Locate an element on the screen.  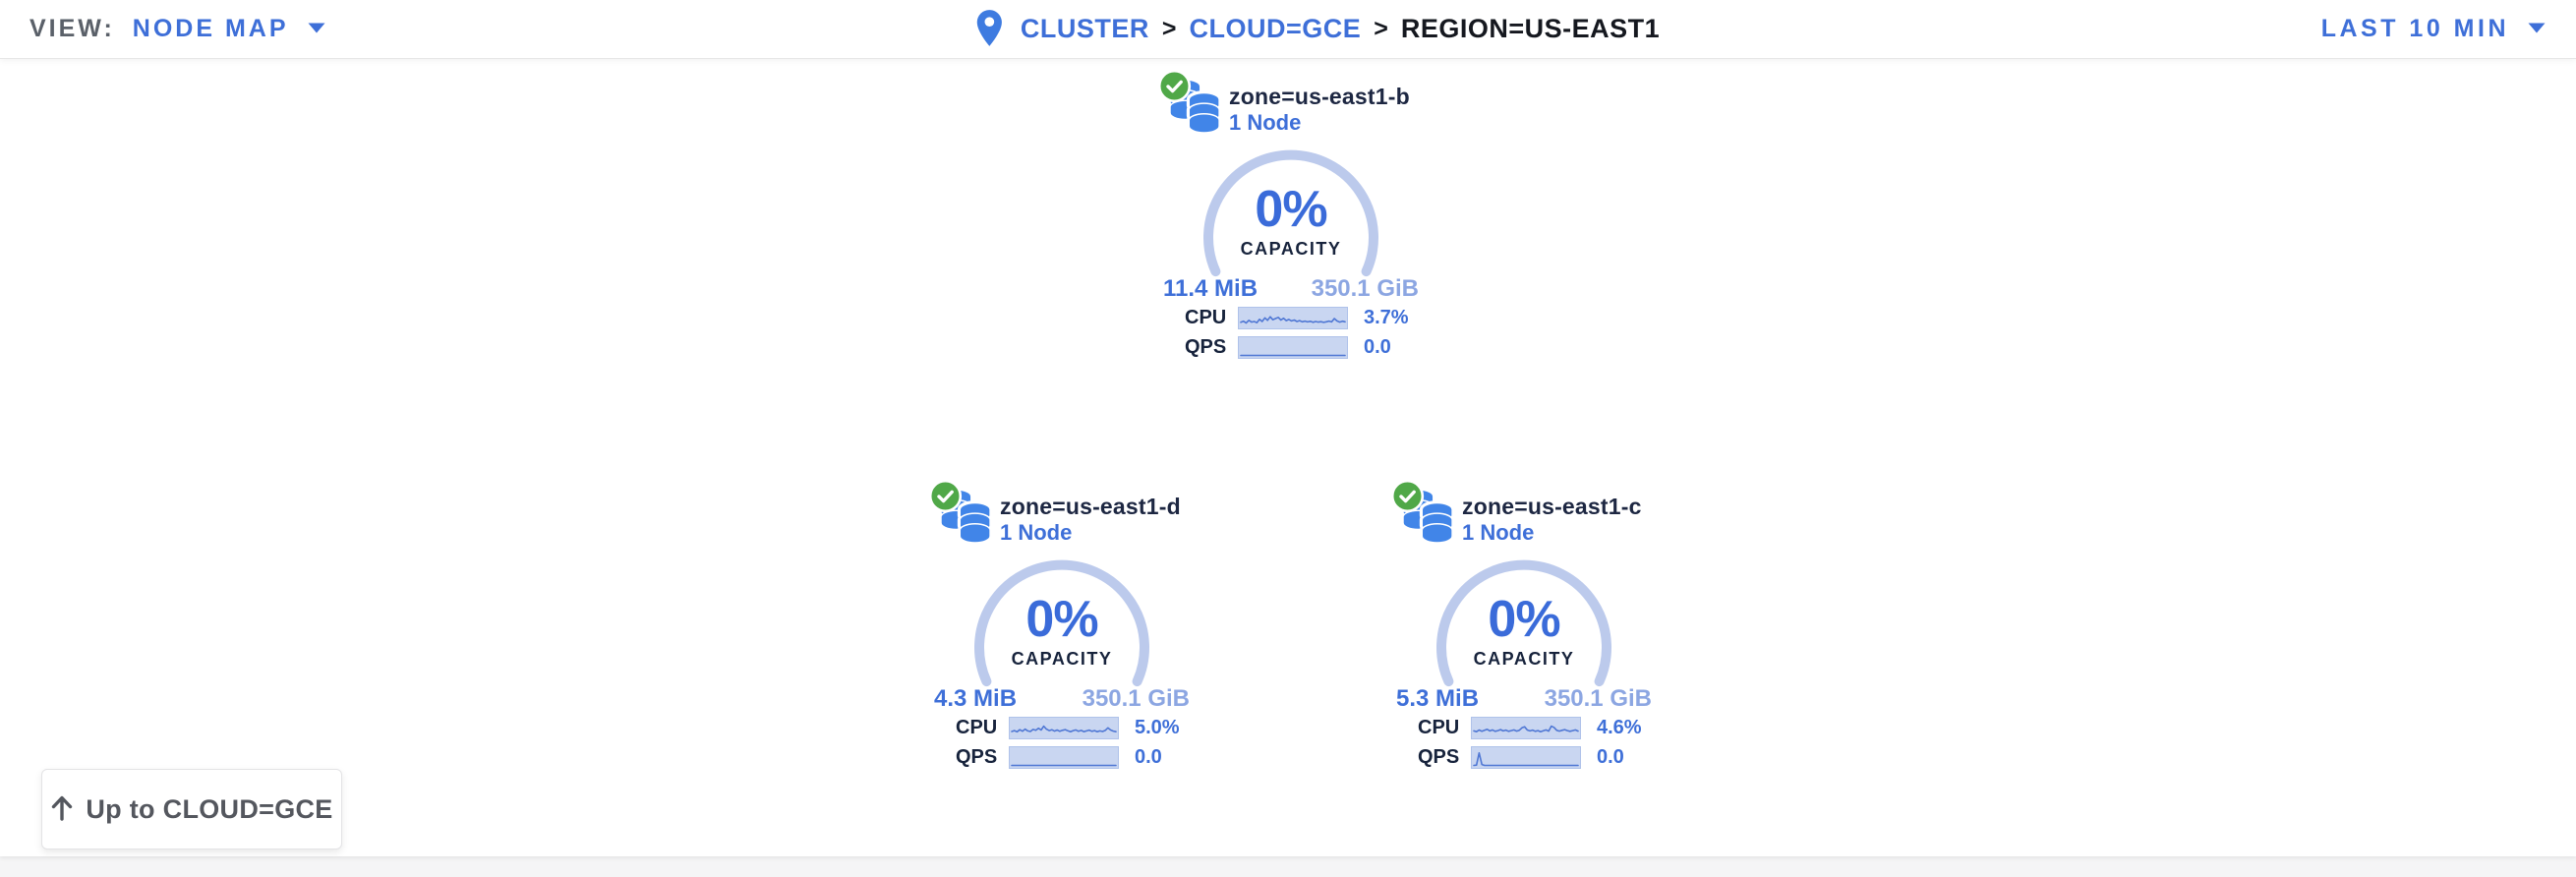
cpu-row: CPU 4.6% is located at coordinates (1536, 728).